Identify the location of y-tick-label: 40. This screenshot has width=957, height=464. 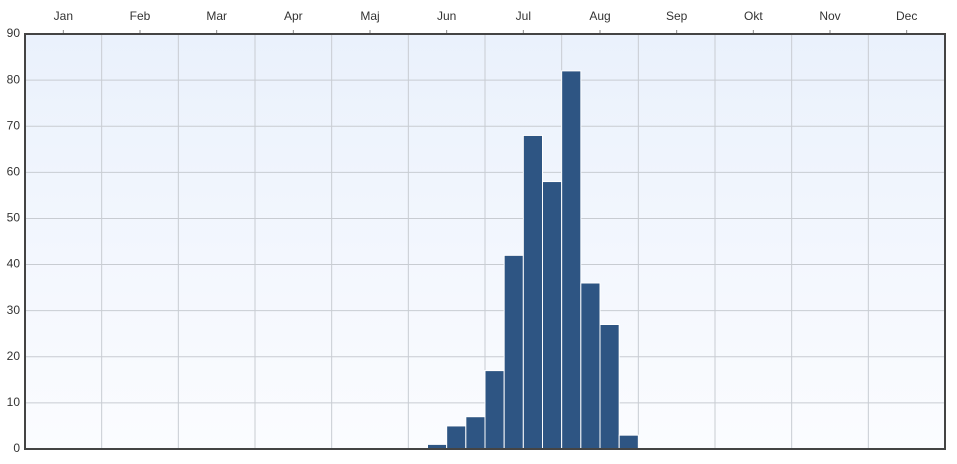
(14, 264).